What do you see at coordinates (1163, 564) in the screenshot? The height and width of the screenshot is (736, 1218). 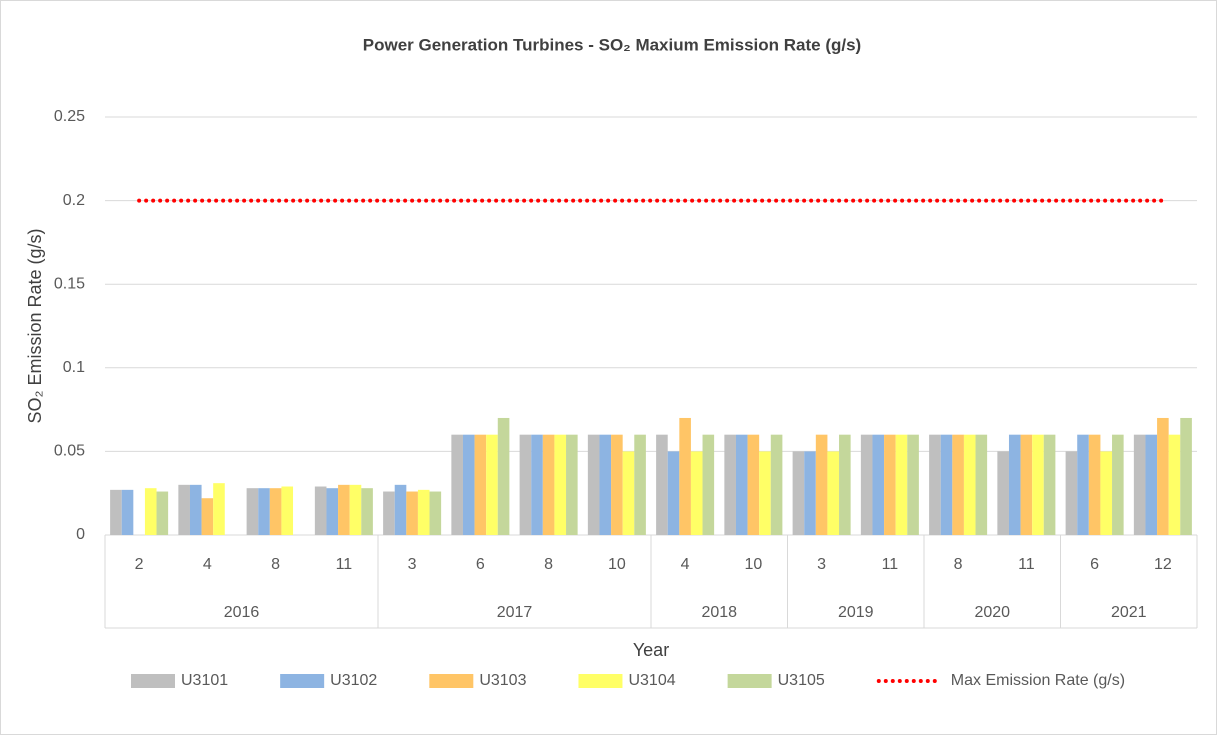 I see `x-tick-label: 12` at bounding box center [1163, 564].